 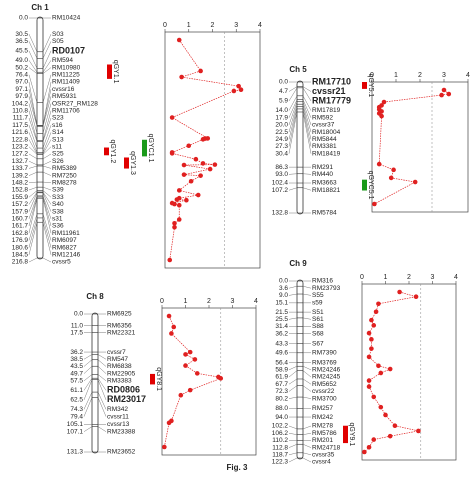 What do you see at coordinates (21, 41) in the screenshot?
I see `marker-position: 36.5` at bounding box center [21, 41].